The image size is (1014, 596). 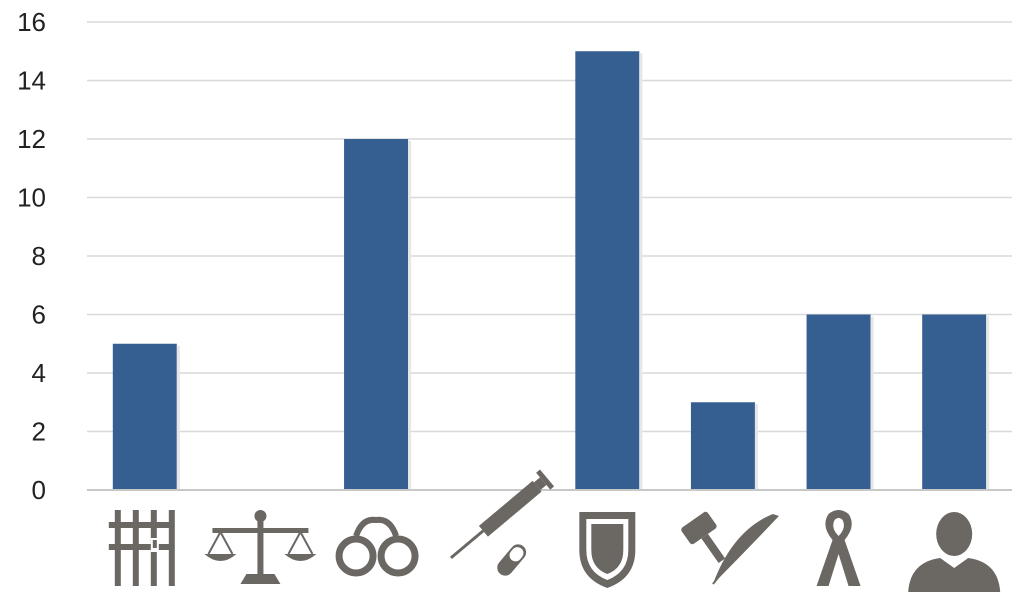 What do you see at coordinates (144, 416) in the screenshot?
I see `bar-prison` at bounding box center [144, 416].